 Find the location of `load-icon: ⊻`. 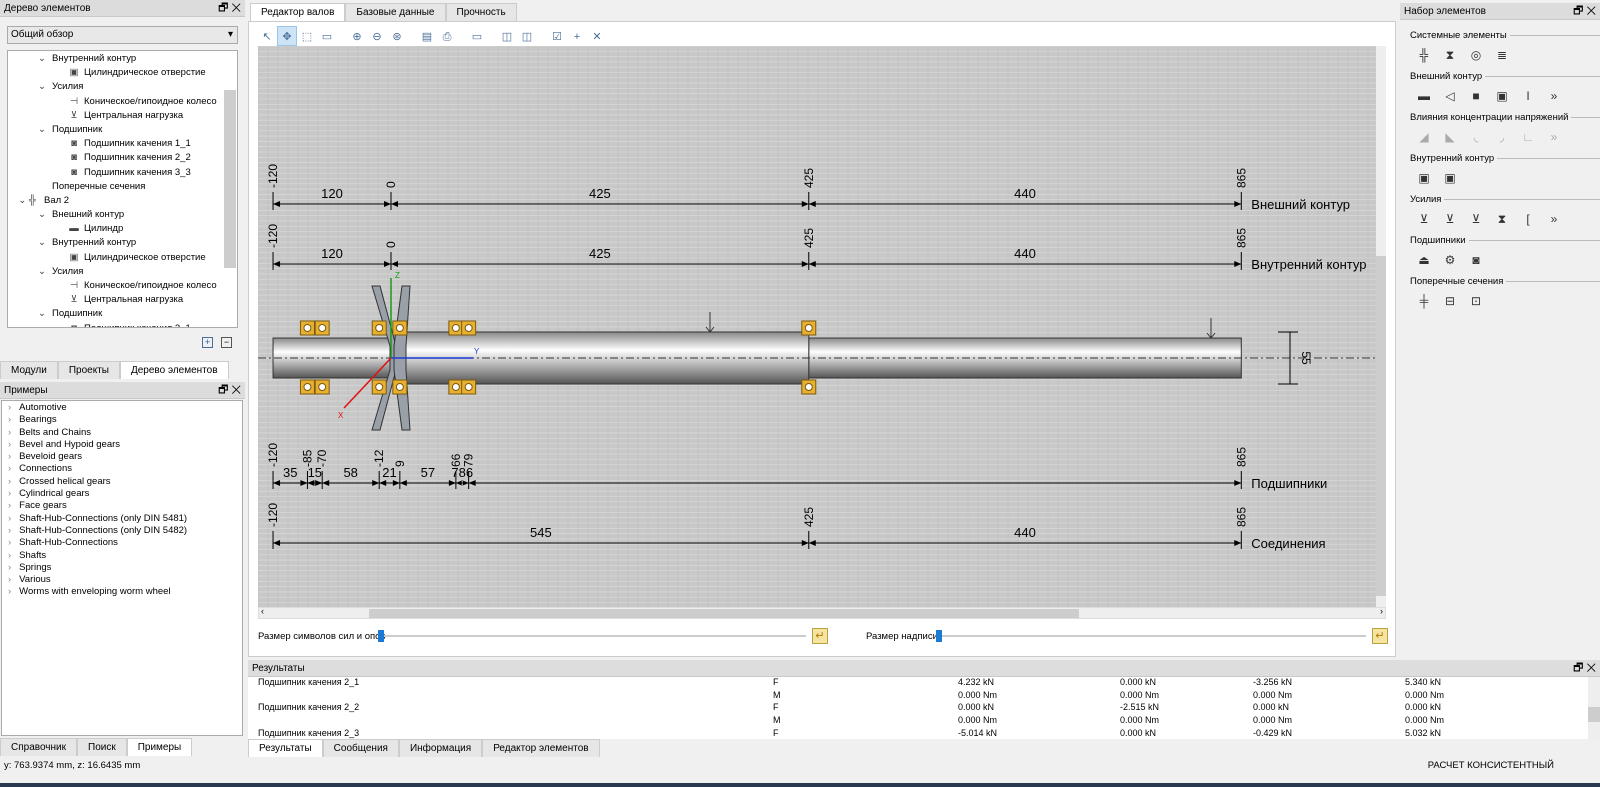

load-icon: ⊻ is located at coordinates (1424, 219).